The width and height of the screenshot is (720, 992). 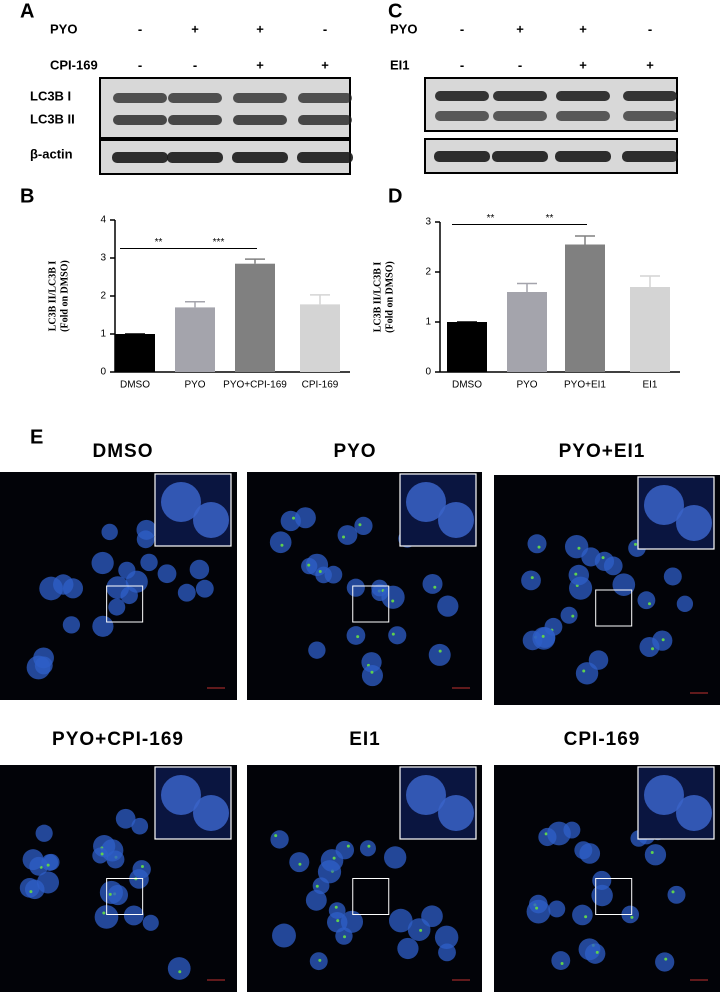 What do you see at coordinates (400, 64) in the screenshot?
I see `row-label: EI1` at bounding box center [400, 64].